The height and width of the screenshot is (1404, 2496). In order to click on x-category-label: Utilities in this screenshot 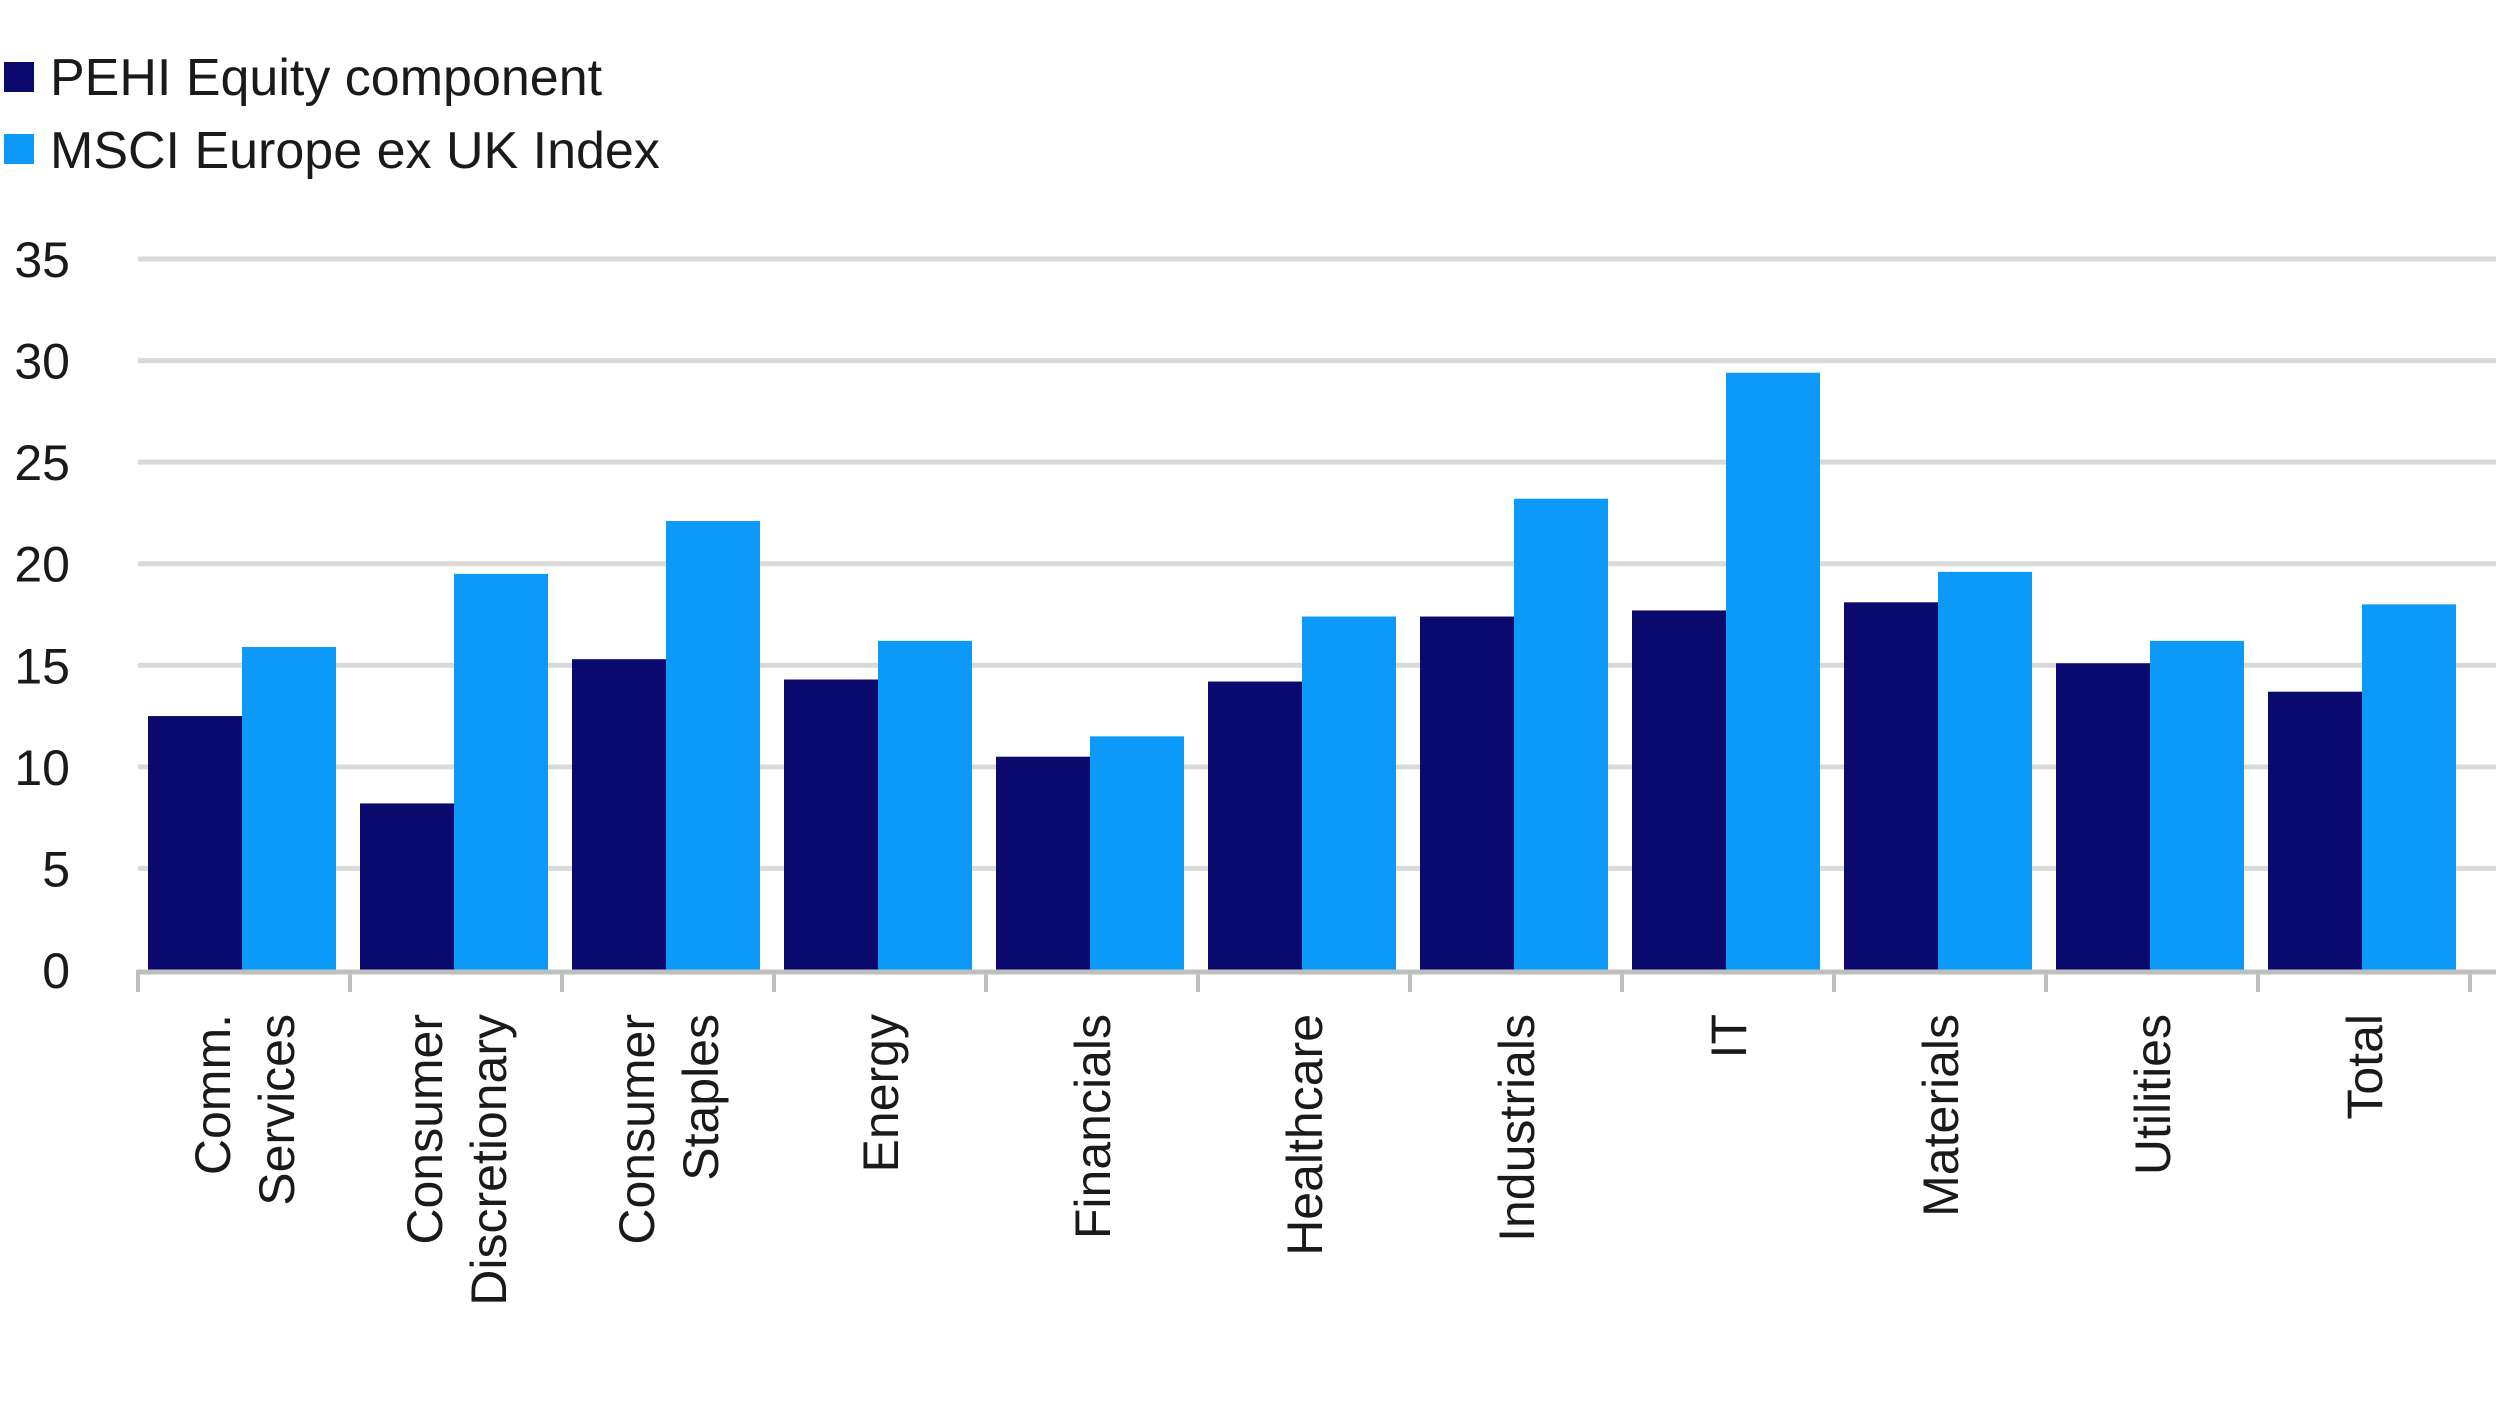, I will do `click(2153, 1094)`.